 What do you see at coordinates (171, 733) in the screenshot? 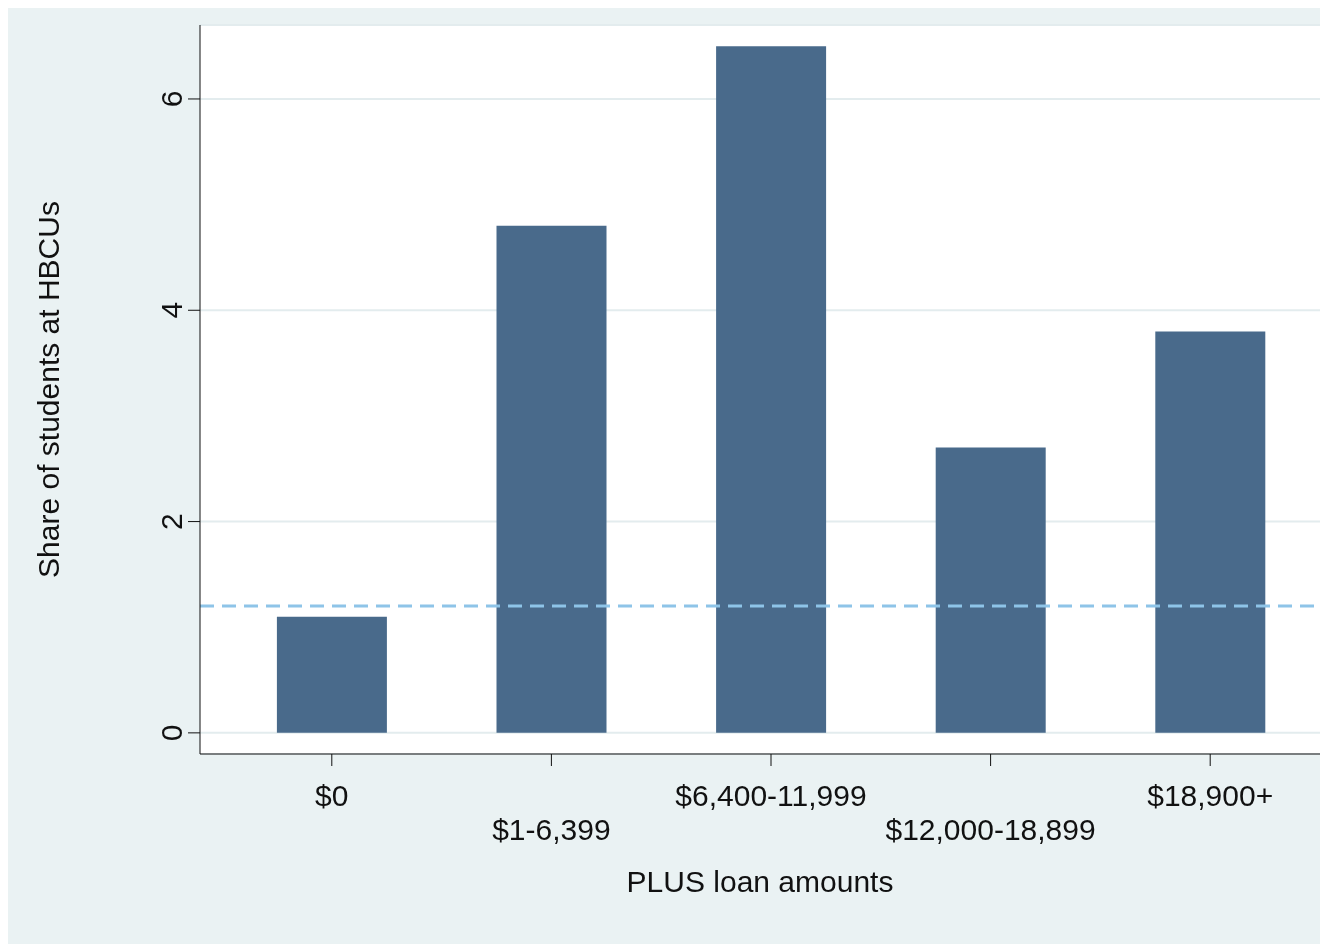
I see `y-tick-label: 0` at bounding box center [171, 733].